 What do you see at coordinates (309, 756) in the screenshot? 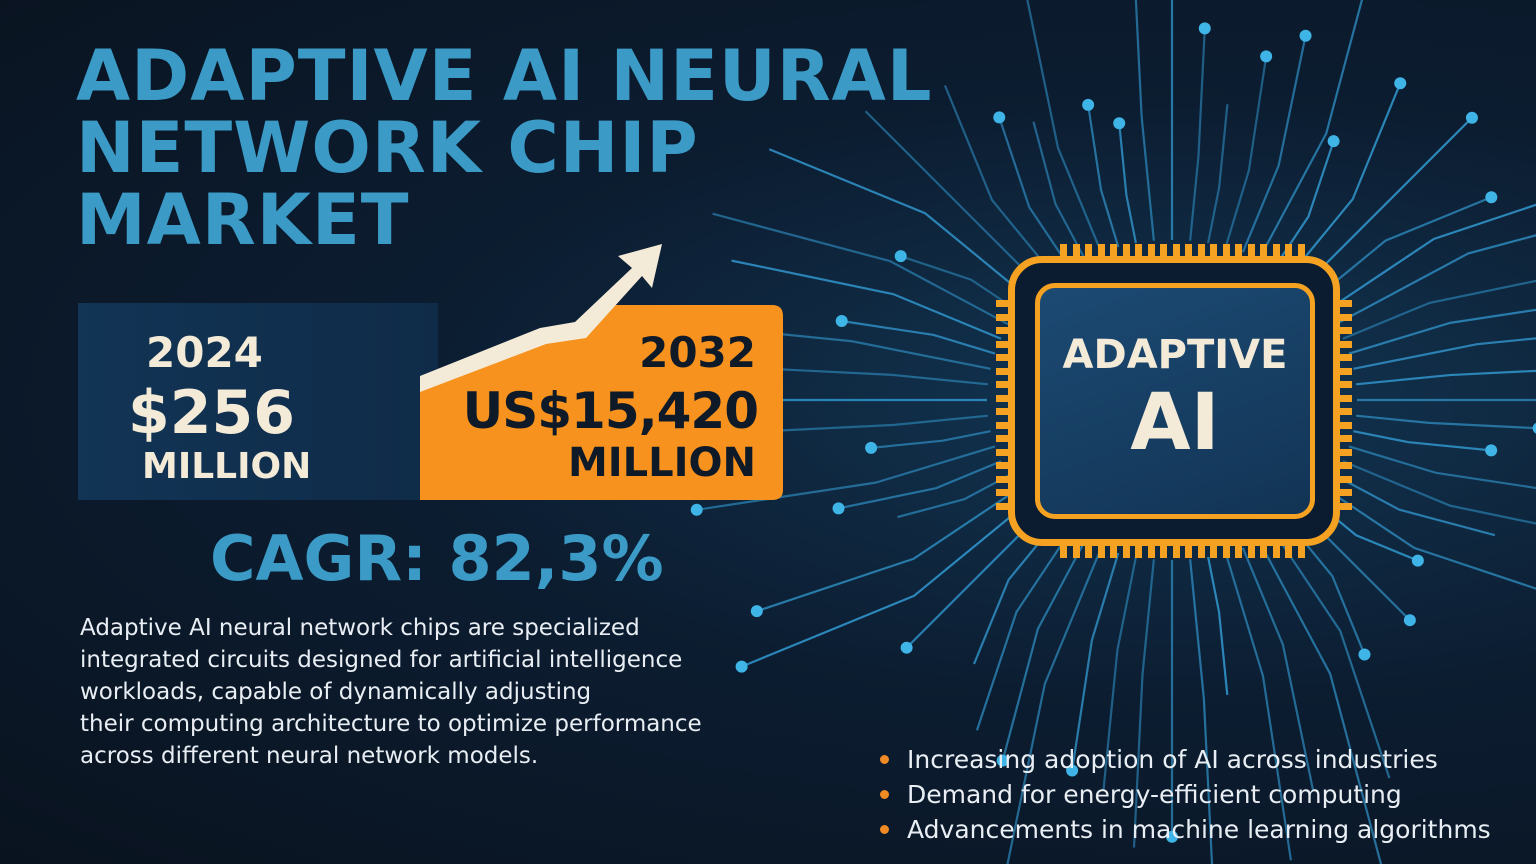
I see `description-line: across different neural network models.` at bounding box center [309, 756].